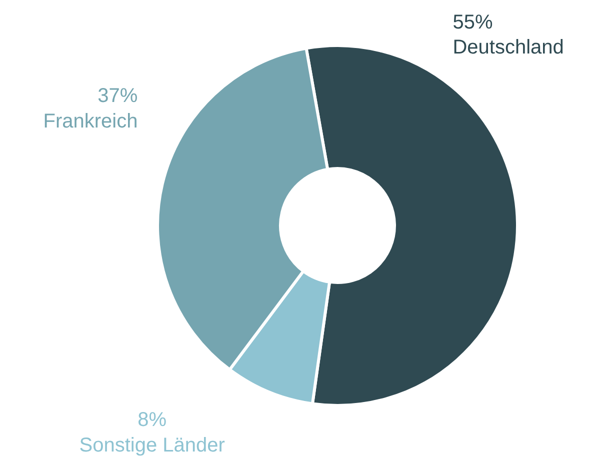  Describe the element at coordinates (152, 420) in the screenshot. I see `data-label: 8%` at that location.